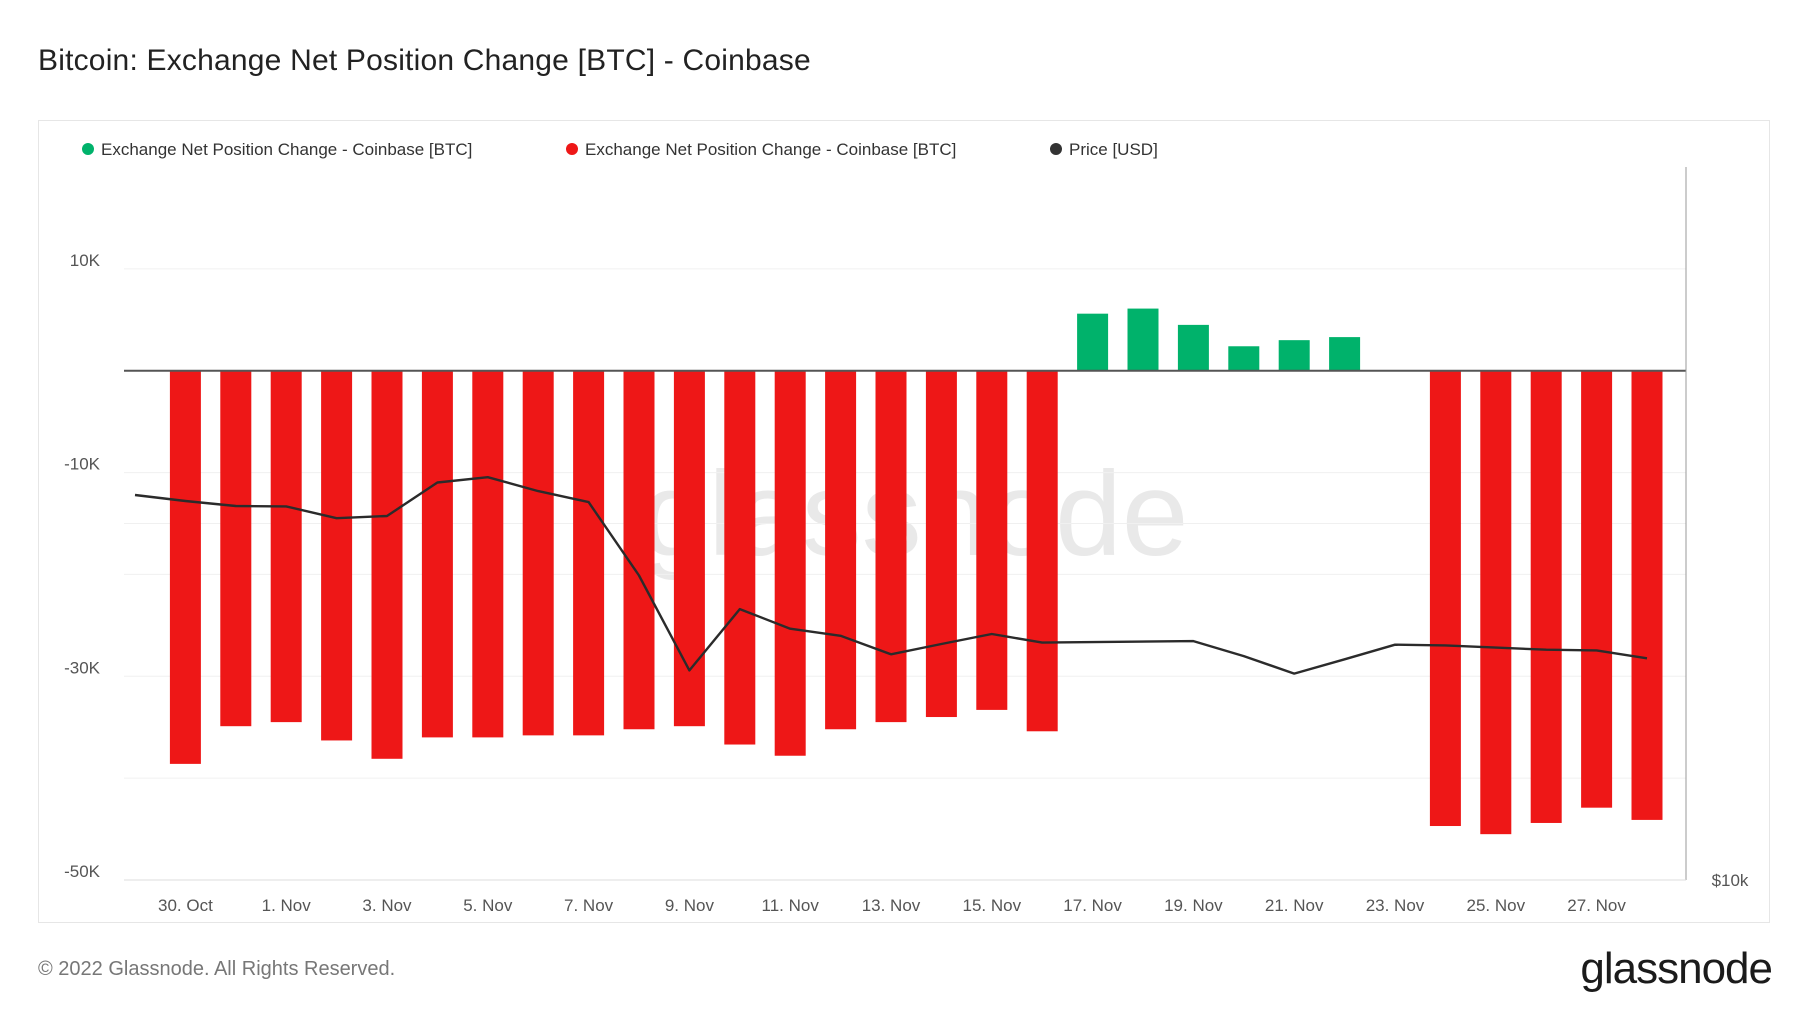  Describe the element at coordinates (82, 667) in the screenshot. I see `y-tick-label: -30K` at that location.